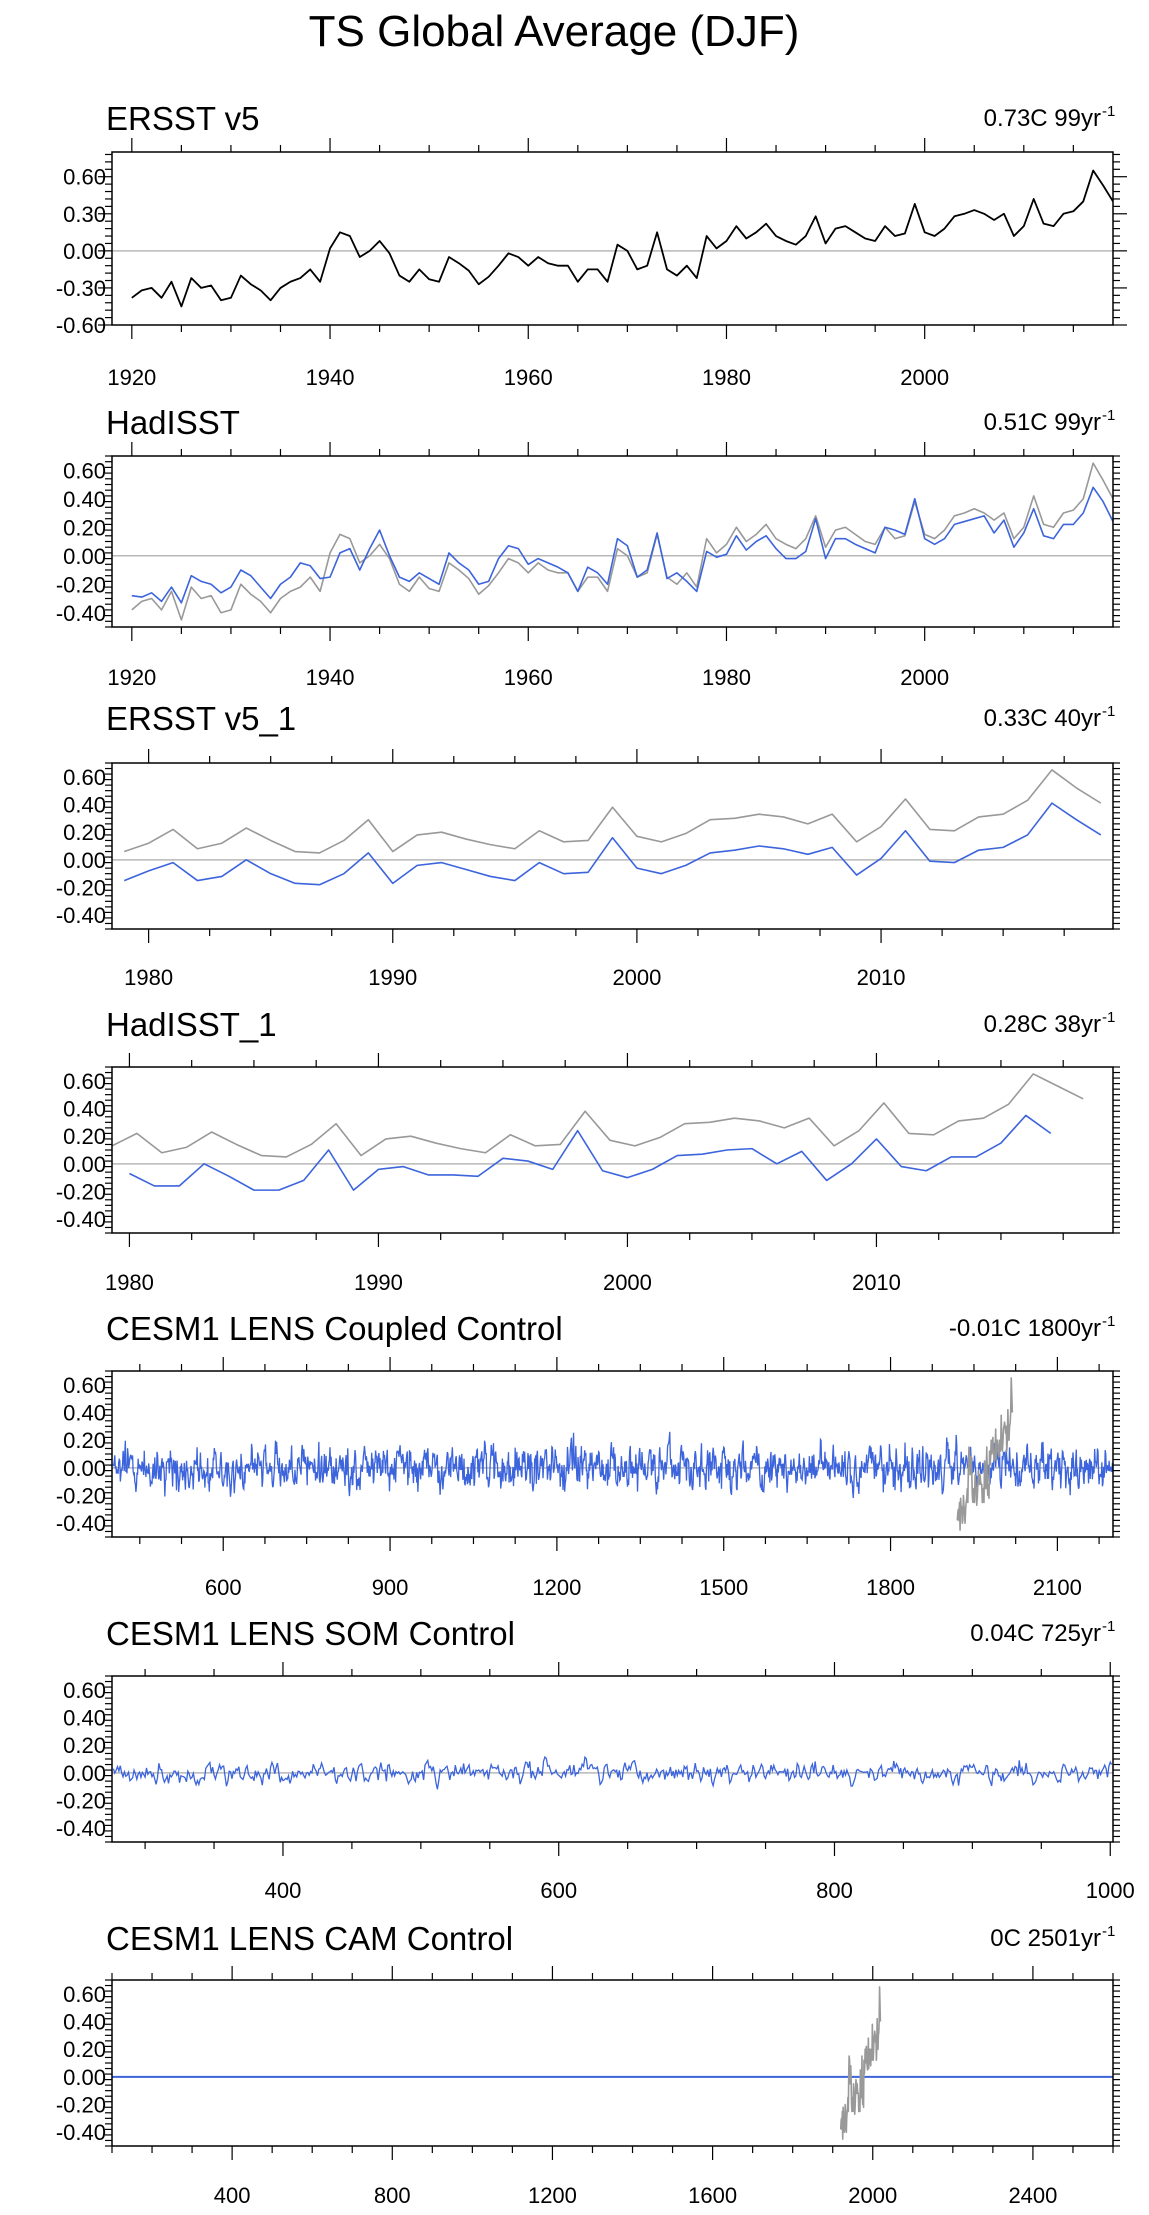 This screenshot has width=1149, height=2215. What do you see at coordinates (330, 377) in the screenshot?
I see `x-tick-label: 1940` at bounding box center [330, 377].